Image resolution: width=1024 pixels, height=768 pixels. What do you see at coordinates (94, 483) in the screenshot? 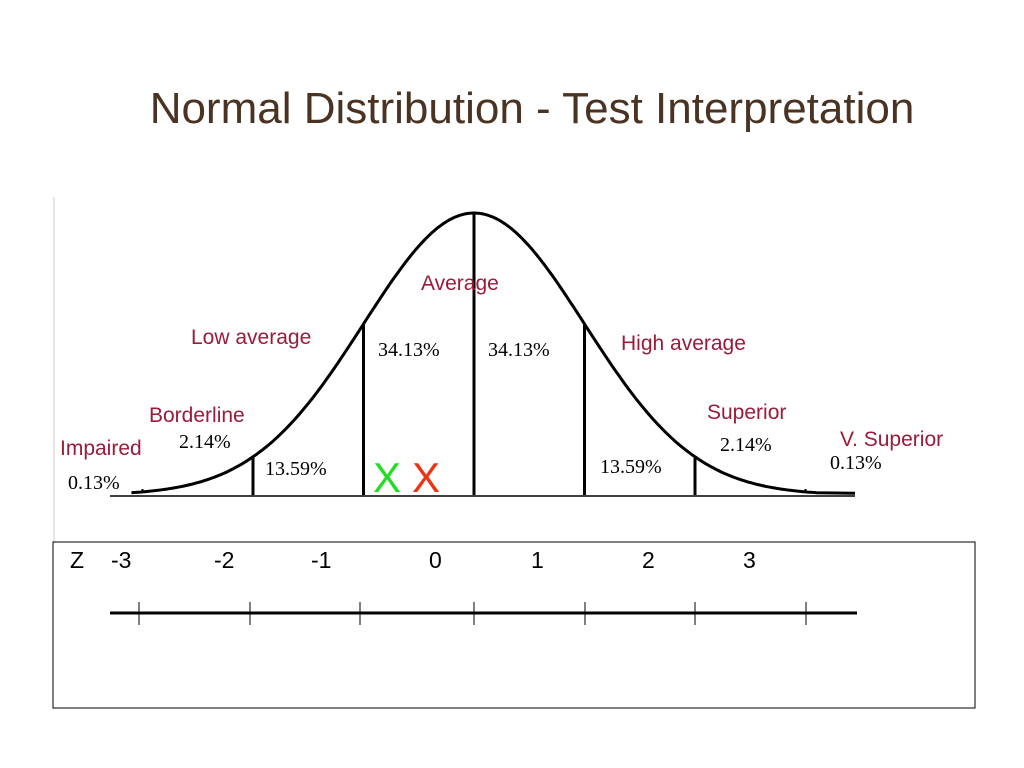
I see `percent-far-left: 0.13%` at bounding box center [94, 483].